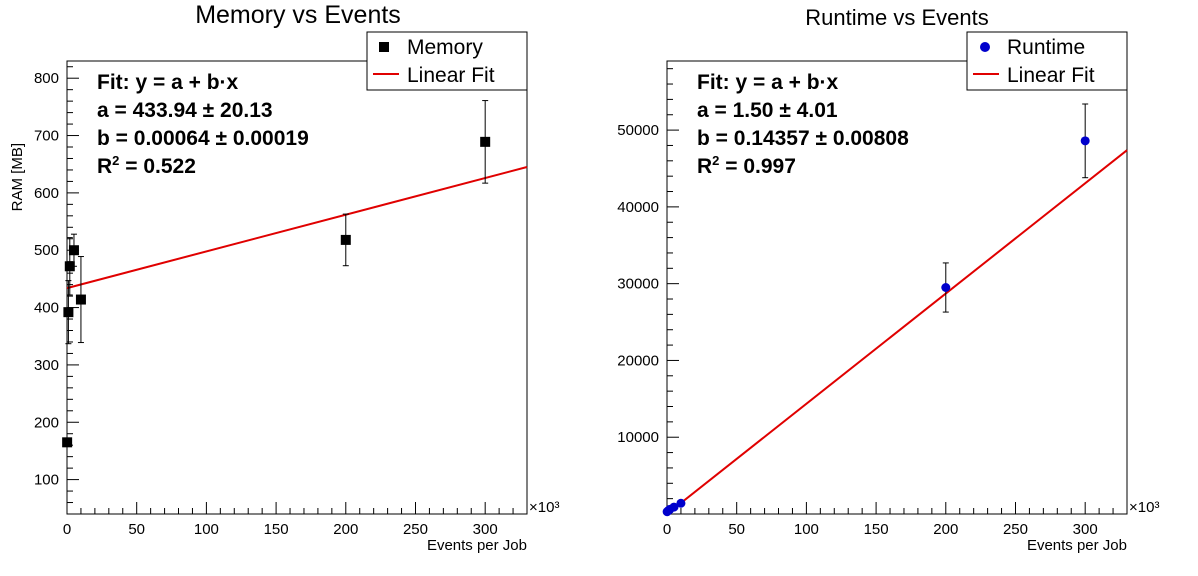 The image size is (1198, 576). I want to click on y-tick-label: 500, so click(46, 250).